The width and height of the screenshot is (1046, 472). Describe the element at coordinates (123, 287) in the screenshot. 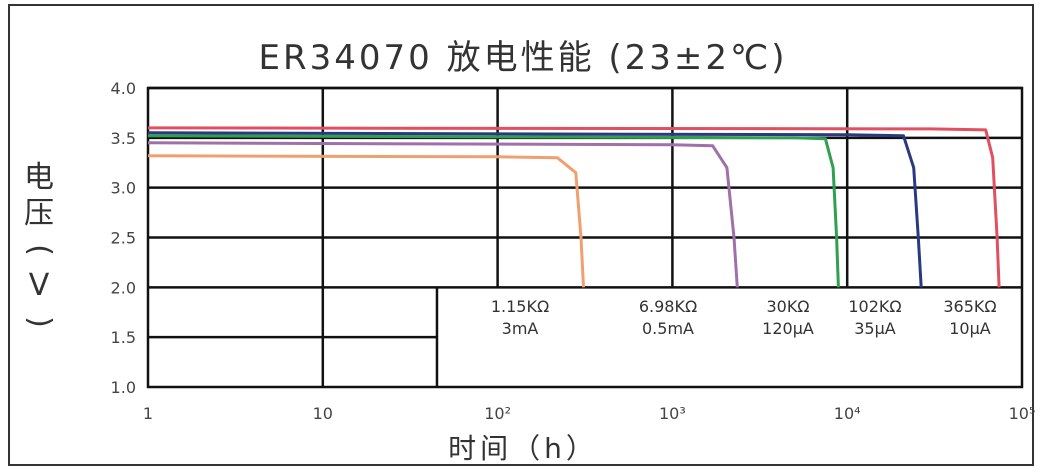

I see `y-tick-label: 2.0` at that location.